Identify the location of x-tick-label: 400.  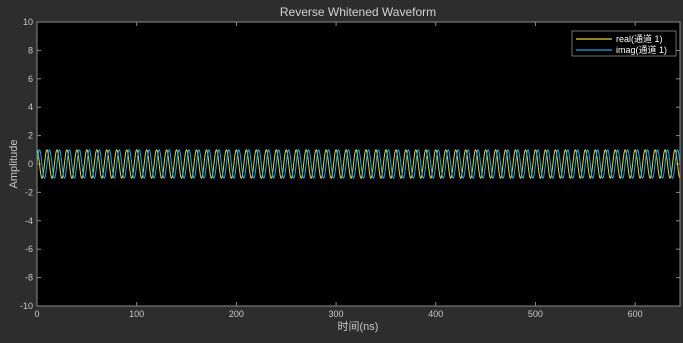
(435, 314).